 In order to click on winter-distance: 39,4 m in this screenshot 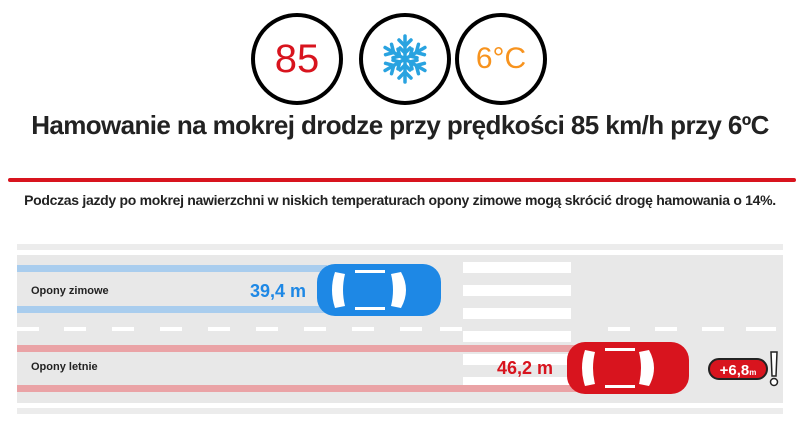, I will do `click(278, 291)`.